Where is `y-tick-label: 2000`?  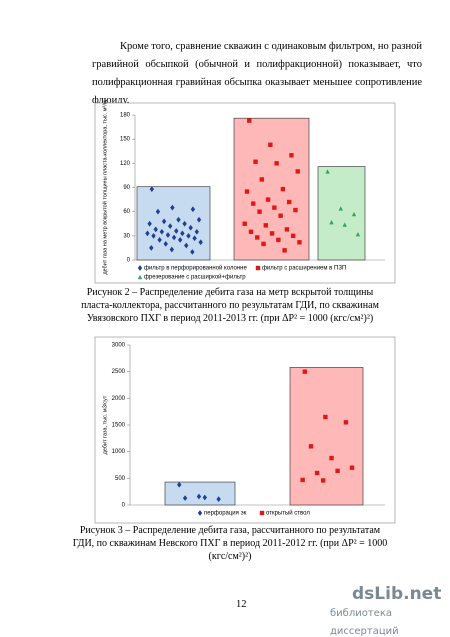
y-tick-label: 2000 is located at coordinates (119, 399).